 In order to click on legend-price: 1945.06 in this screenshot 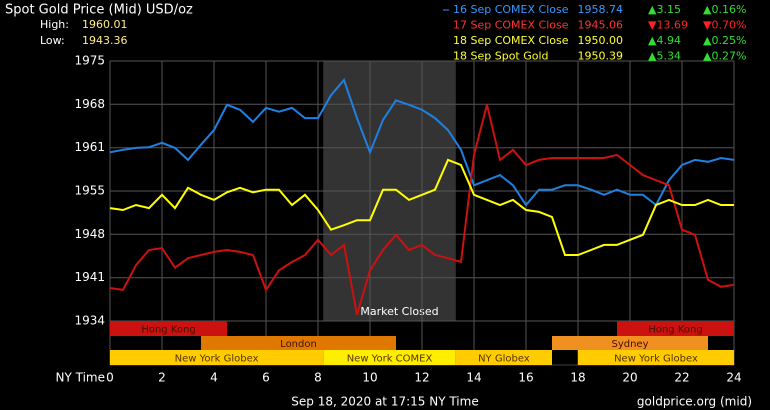, I will do `click(601, 25)`.